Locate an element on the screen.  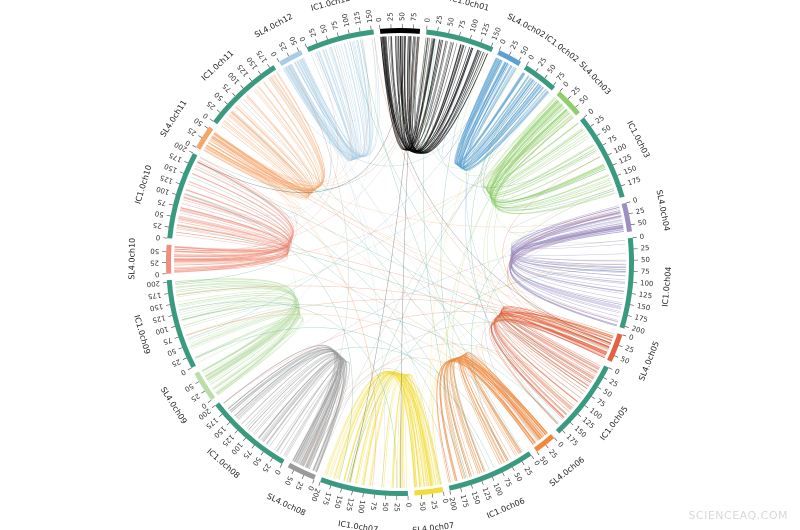
chromosome-ic10ch07 is located at coordinates (364, 486).